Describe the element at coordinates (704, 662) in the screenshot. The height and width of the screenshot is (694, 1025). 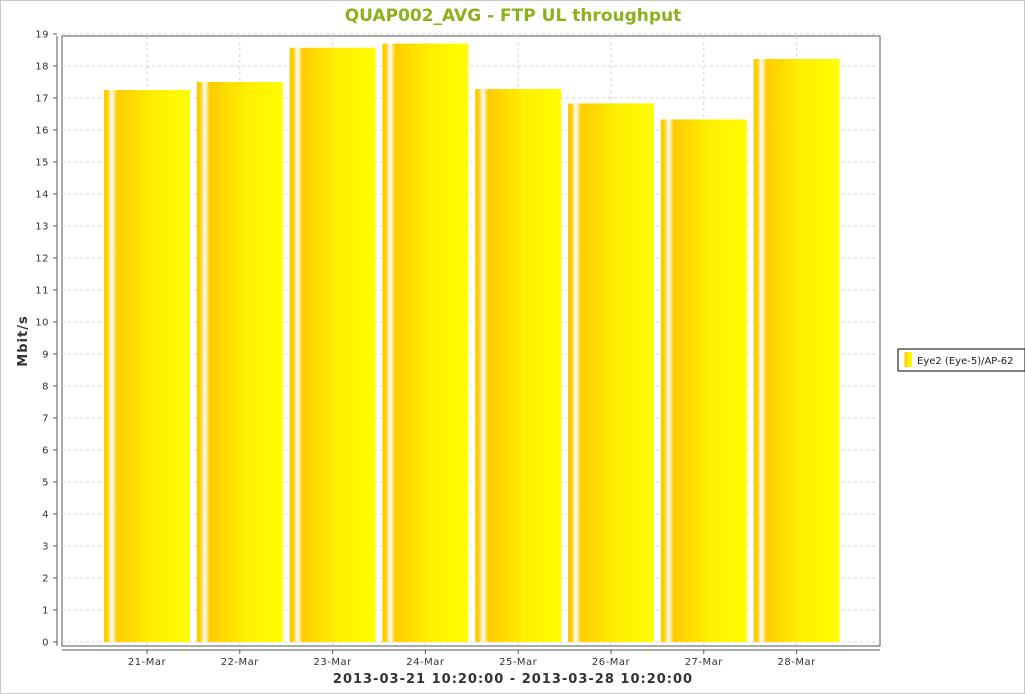
I see `x-tick-label: 27-Mar` at that location.